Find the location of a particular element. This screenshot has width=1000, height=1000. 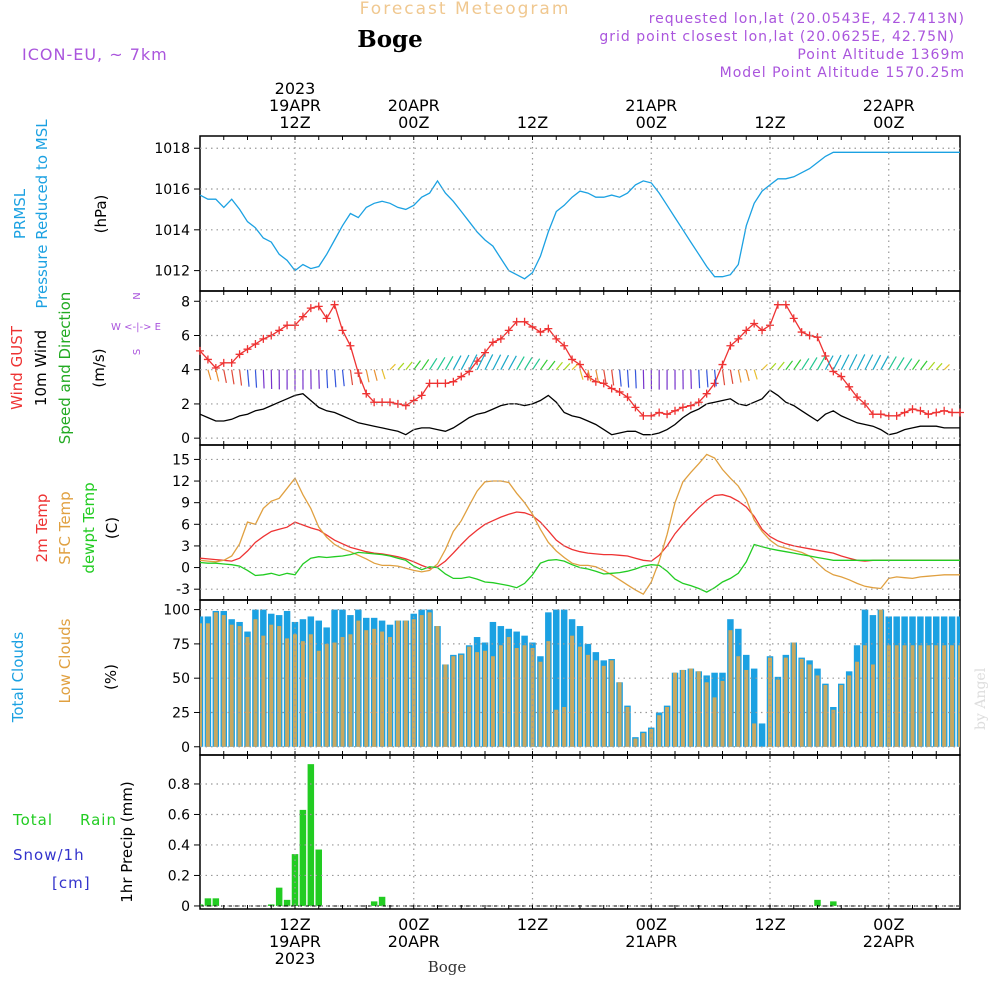

series-line-sfc-temp is located at coordinates (579, 524).